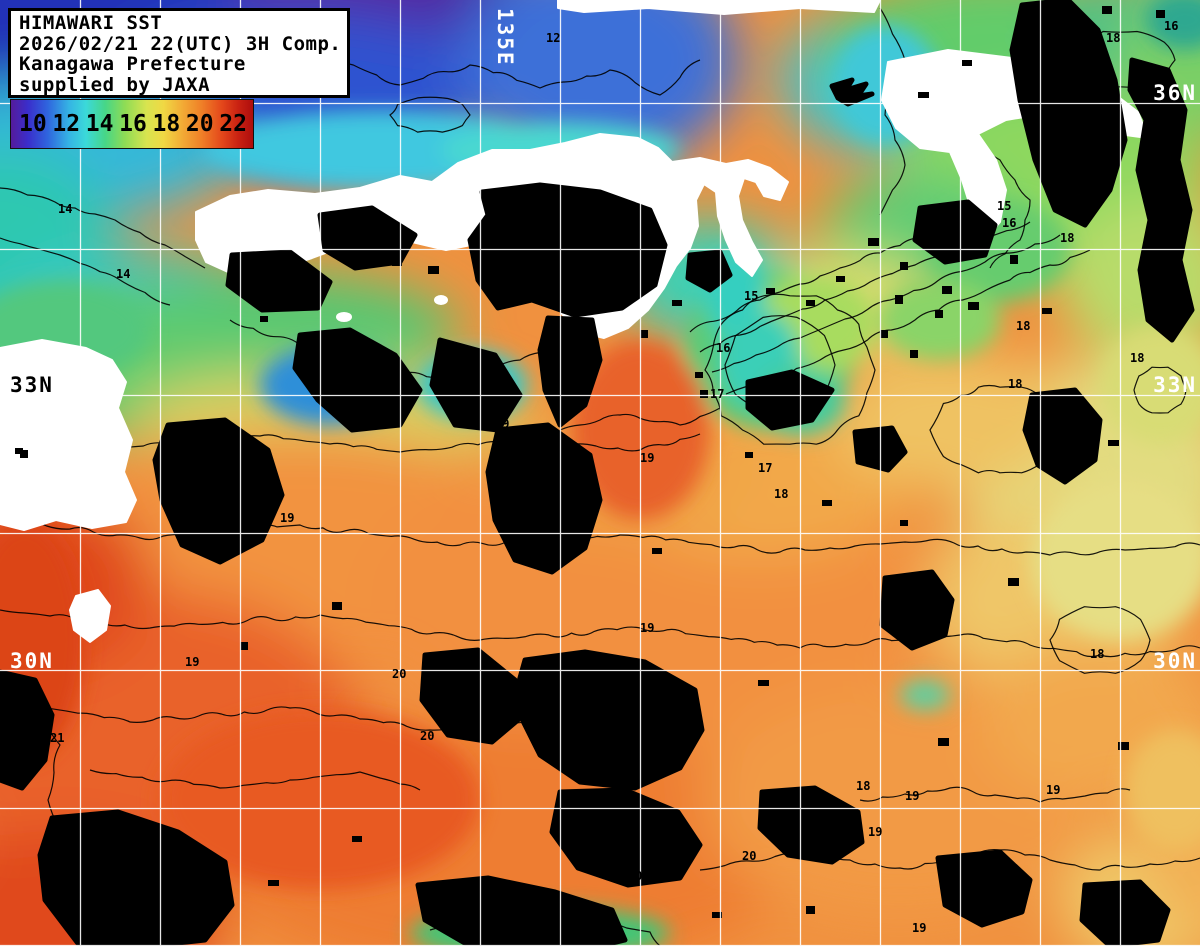  What do you see at coordinates (180, 43) in the screenshot?
I see `title-datetime: 2026/02/21 22(UTC) 3H Comp.` at bounding box center [180, 43].